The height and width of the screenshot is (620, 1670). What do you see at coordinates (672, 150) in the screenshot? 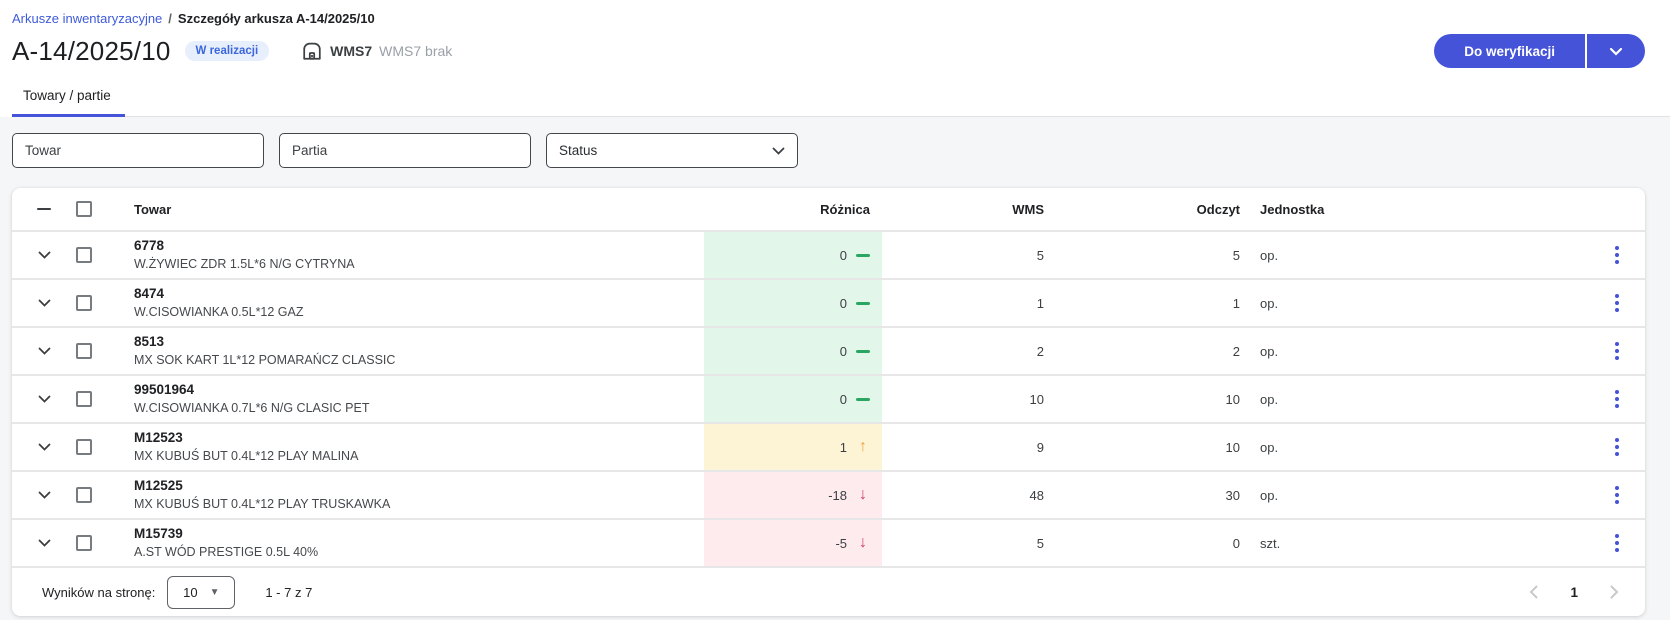
I see `status-filter-select: Status` at bounding box center [672, 150].